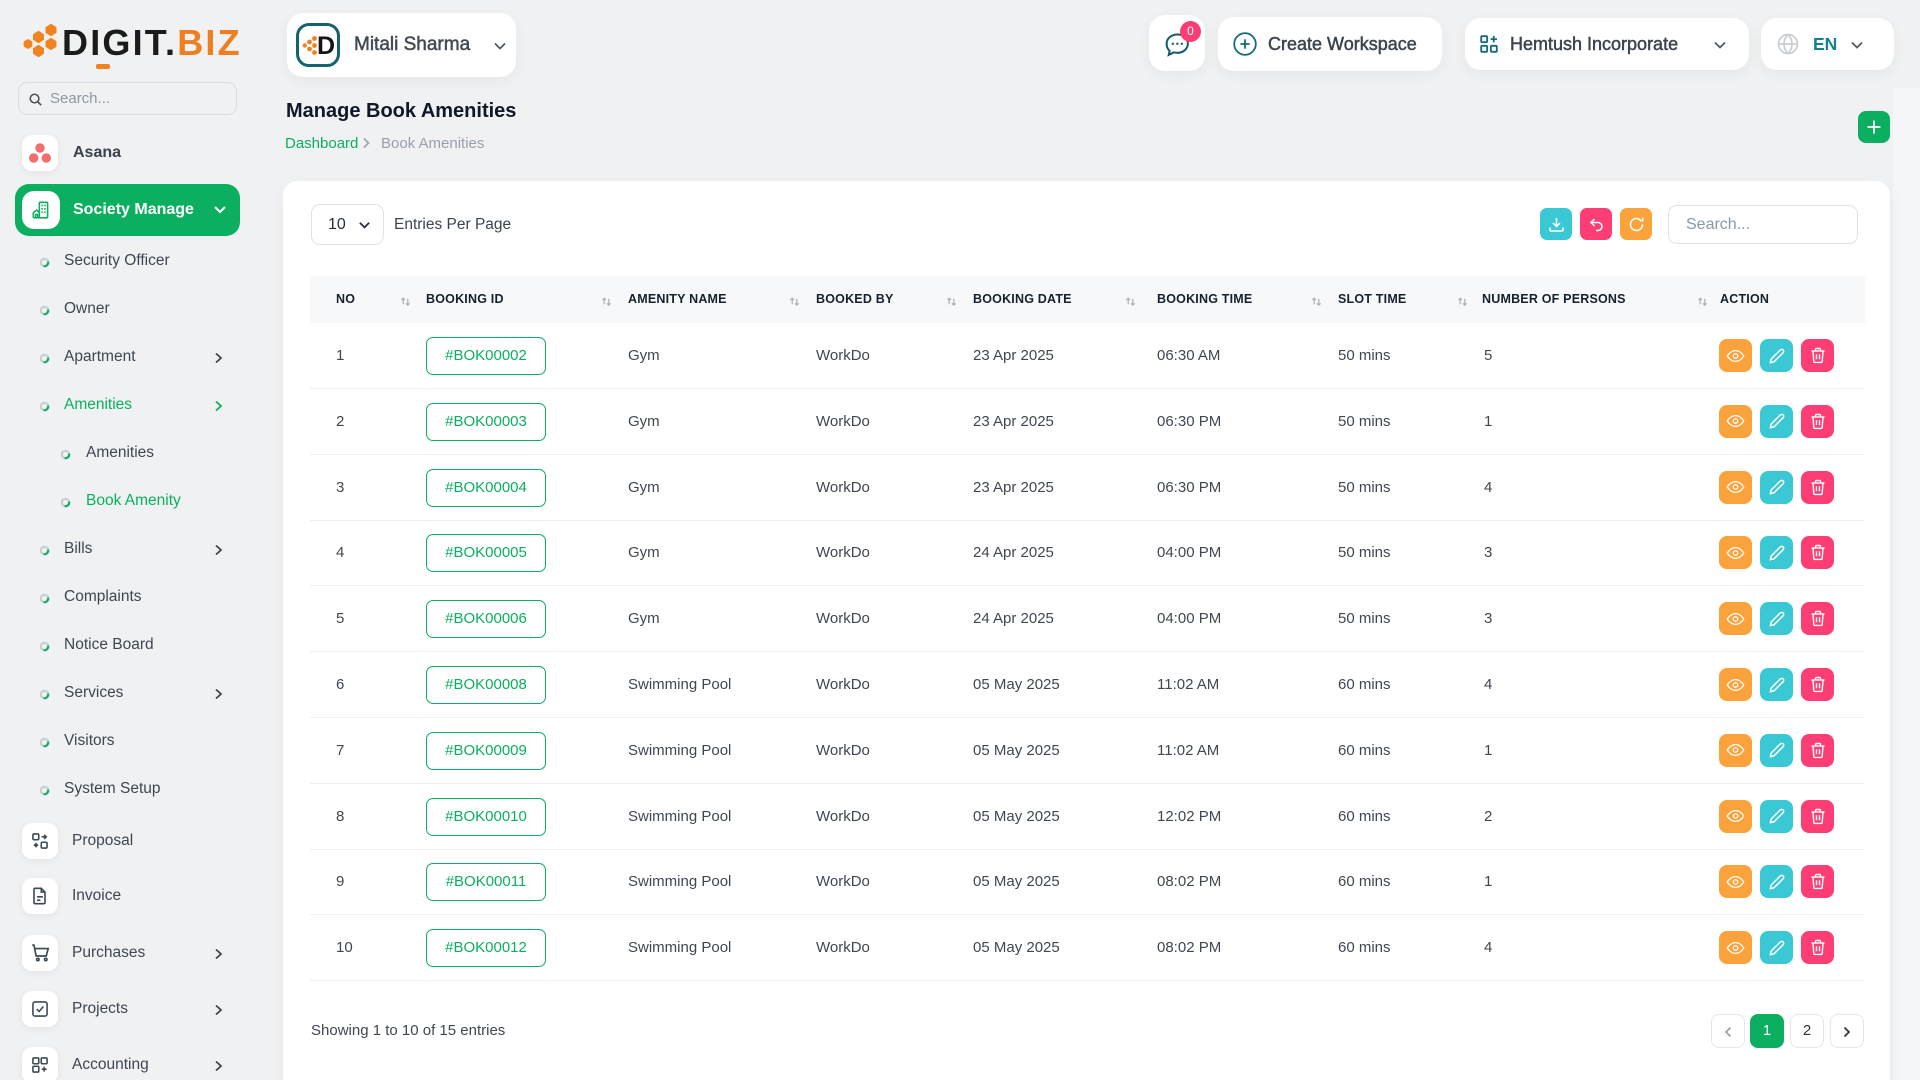 Image resolution: width=1920 pixels, height=1080 pixels. Describe the element at coordinates (326, 46) in the screenshot. I see `svg-text: D` at that location.